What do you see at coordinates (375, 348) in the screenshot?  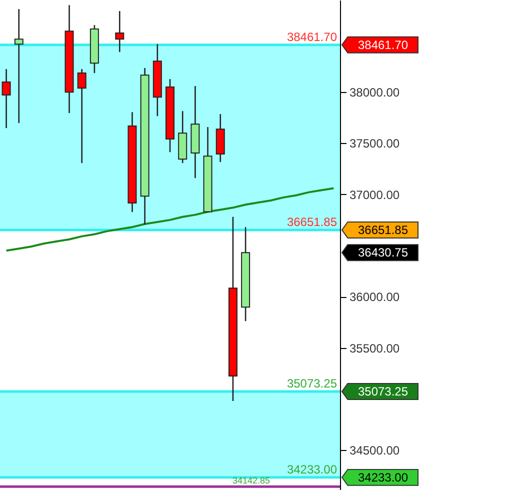 I see `y-tick-label: 35500.00` at bounding box center [375, 348].